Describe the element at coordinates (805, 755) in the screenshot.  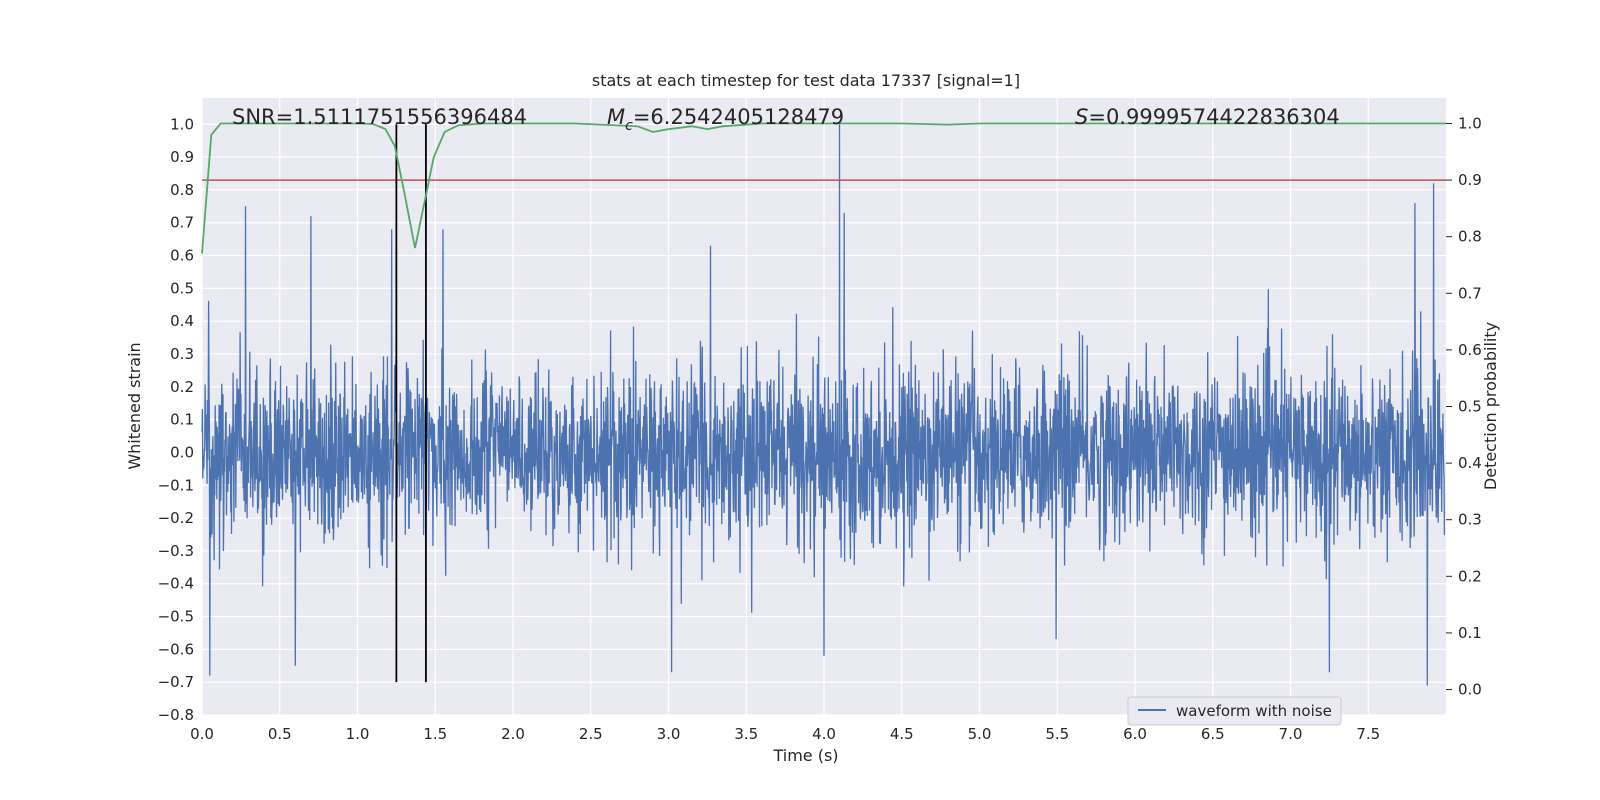
I see `x-axis-label: Time (s)` at that location.